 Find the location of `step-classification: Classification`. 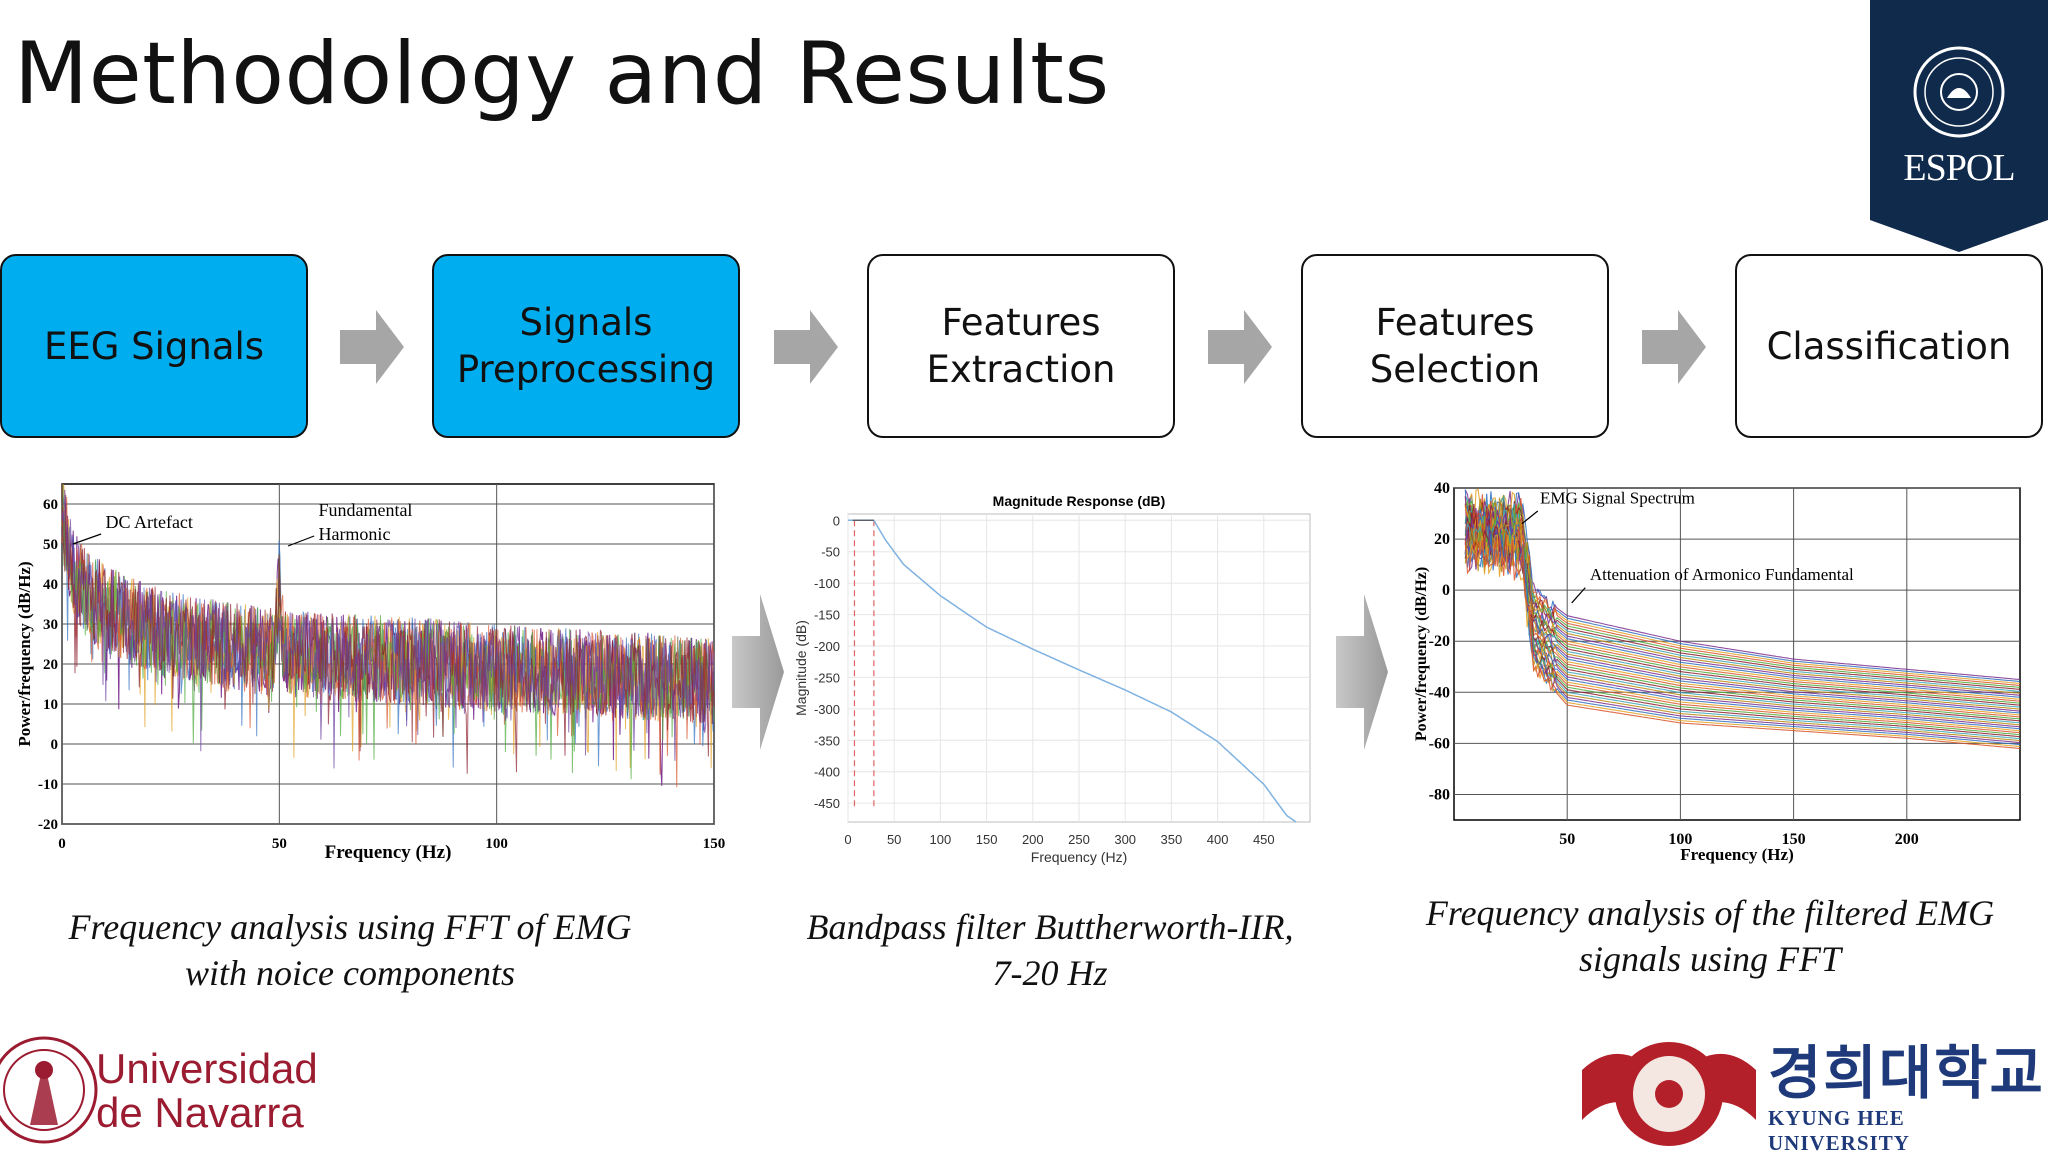

step-classification: Classification is located at coordinates (1889, 346).